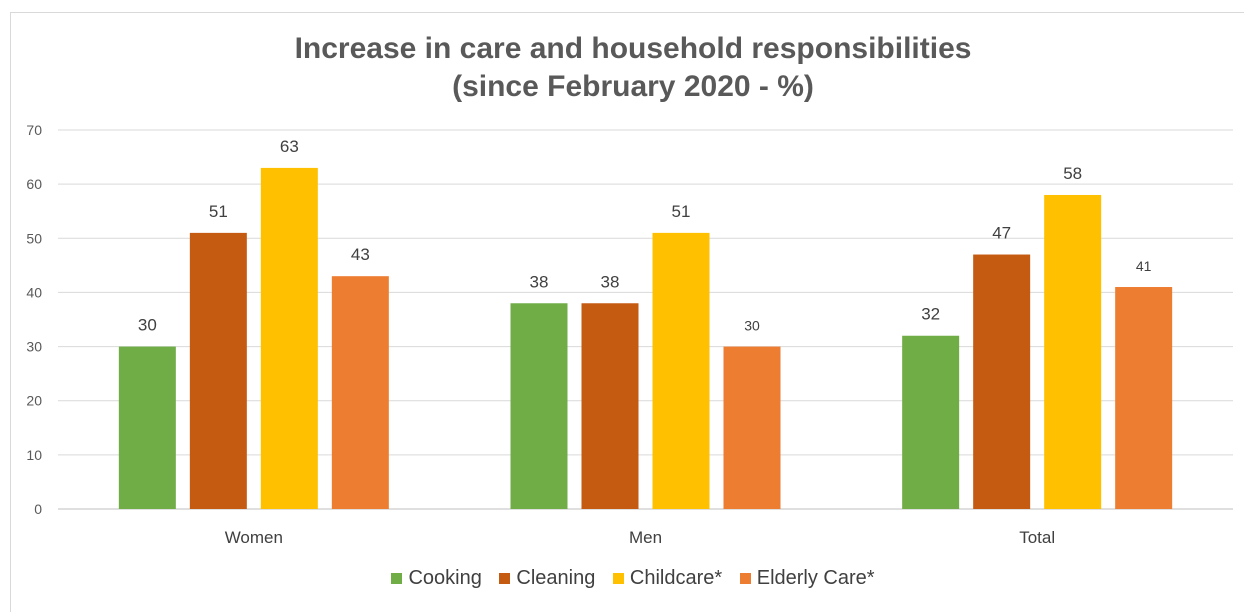 The width and height of the screenshot is (1246, 612). I want to click on legend-swatch-cooking, so click(397, 578).